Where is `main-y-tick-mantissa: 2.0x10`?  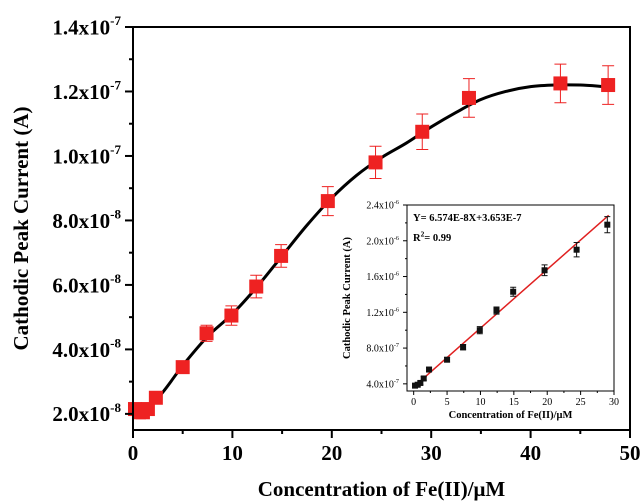
main-y-tick-mantissa: 2.0x10 is located at coordinates (81, 414).